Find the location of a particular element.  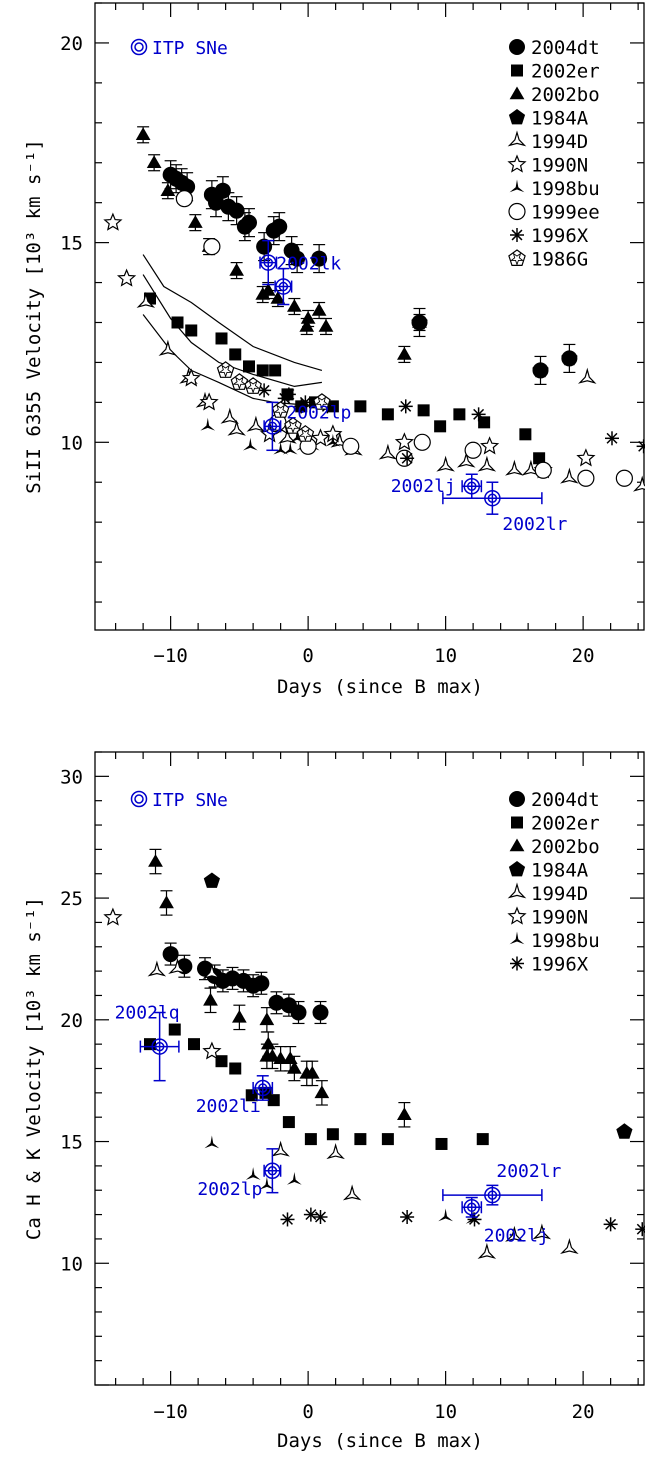

legend-label: 1994D is located at coordinates (559, 142).